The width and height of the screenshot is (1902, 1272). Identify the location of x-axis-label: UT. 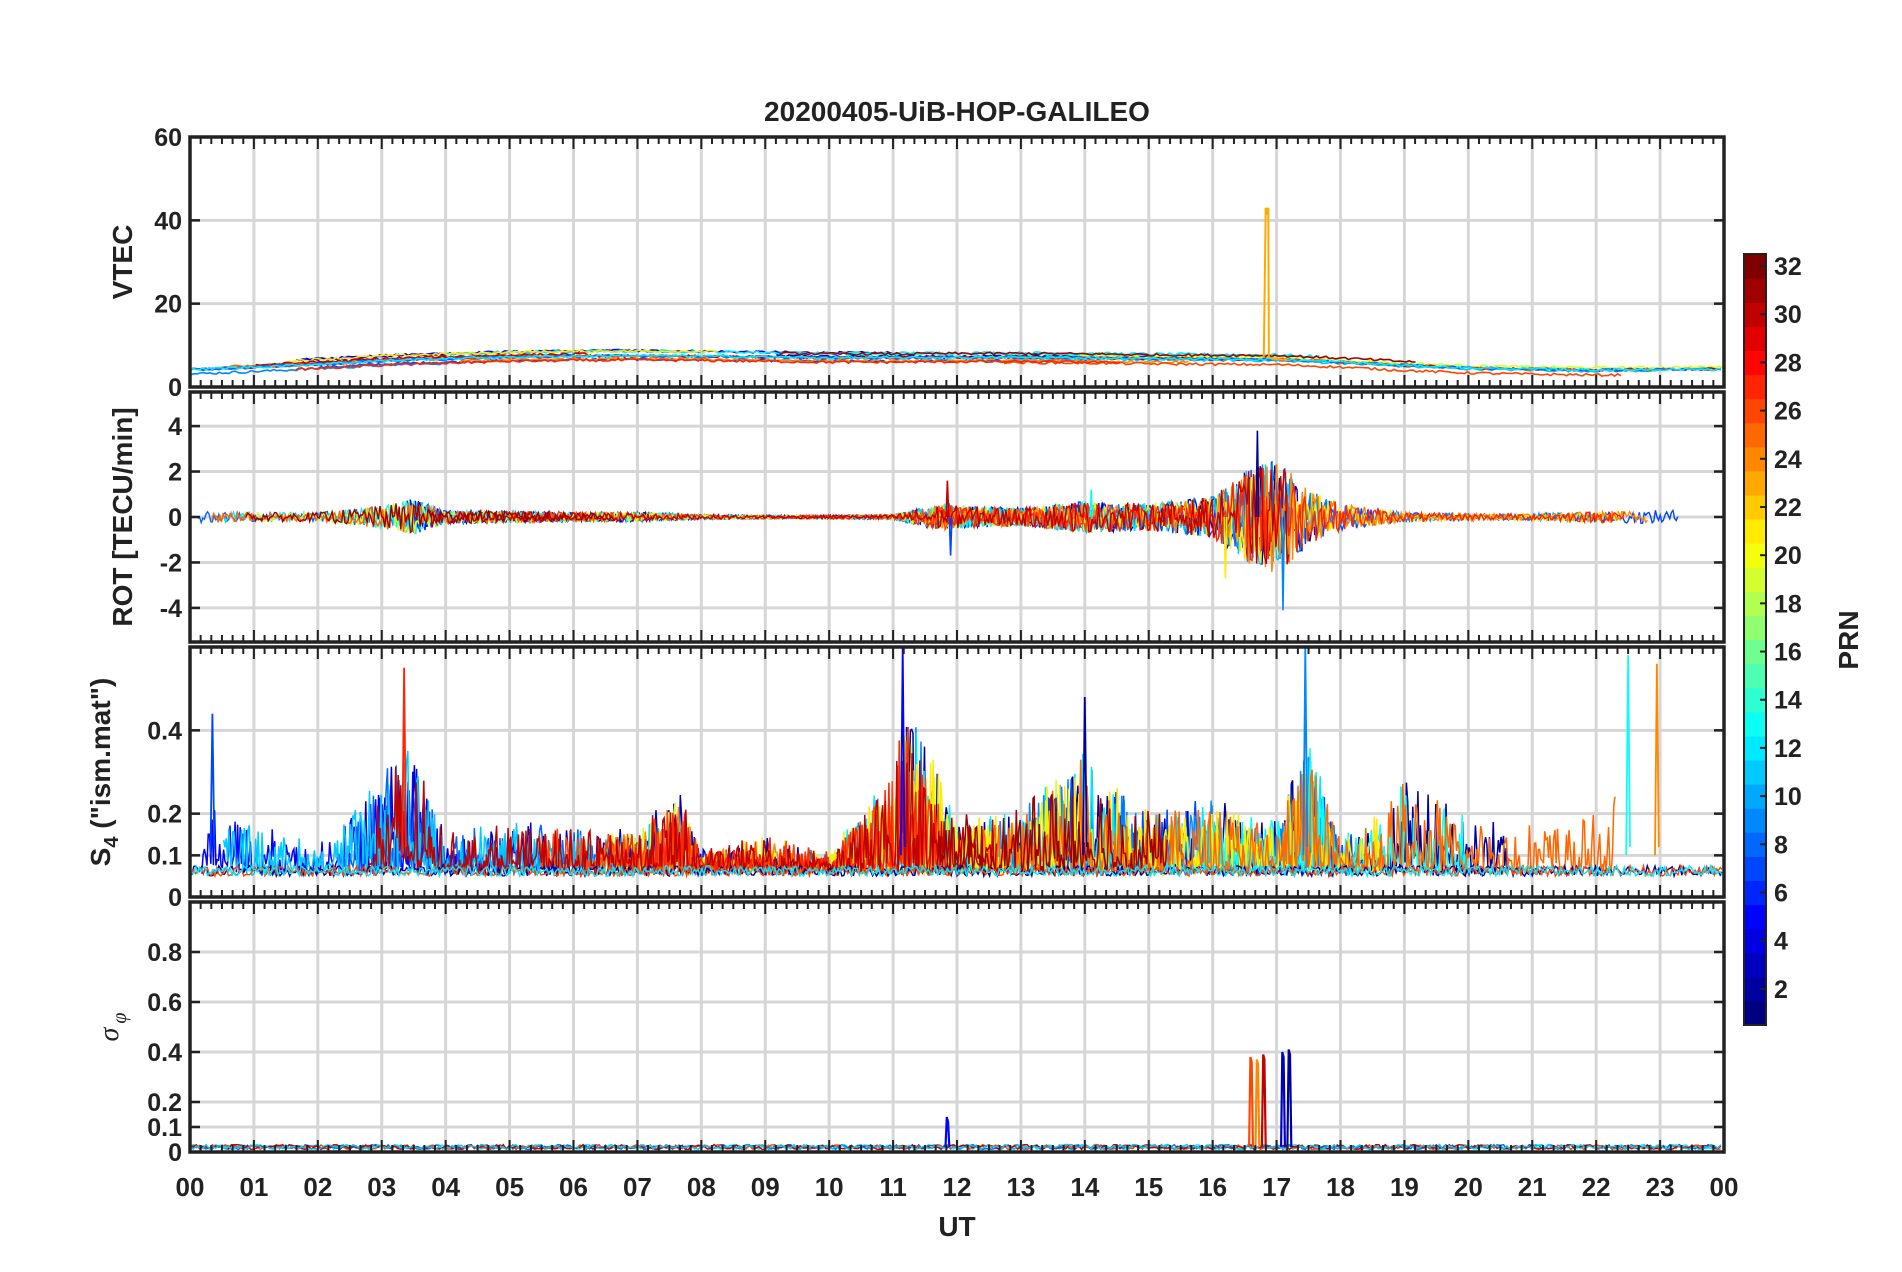
(956, 1226).